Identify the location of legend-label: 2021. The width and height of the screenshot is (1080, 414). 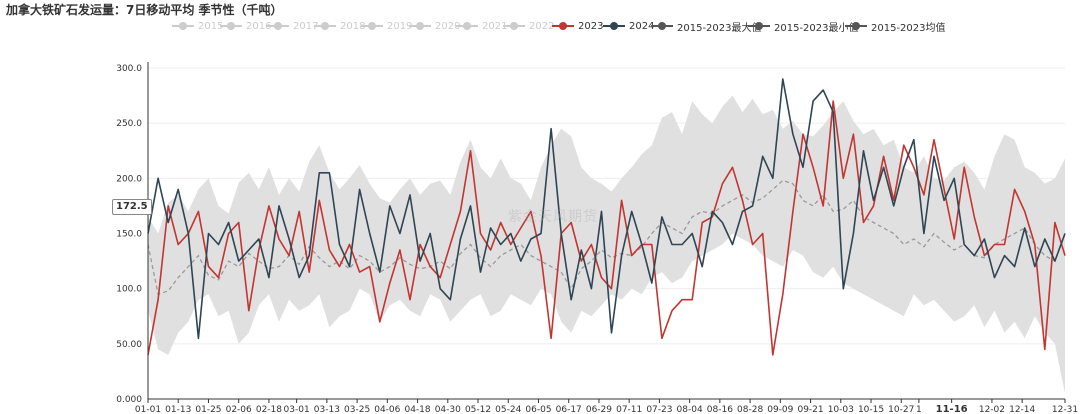
(495, 26).